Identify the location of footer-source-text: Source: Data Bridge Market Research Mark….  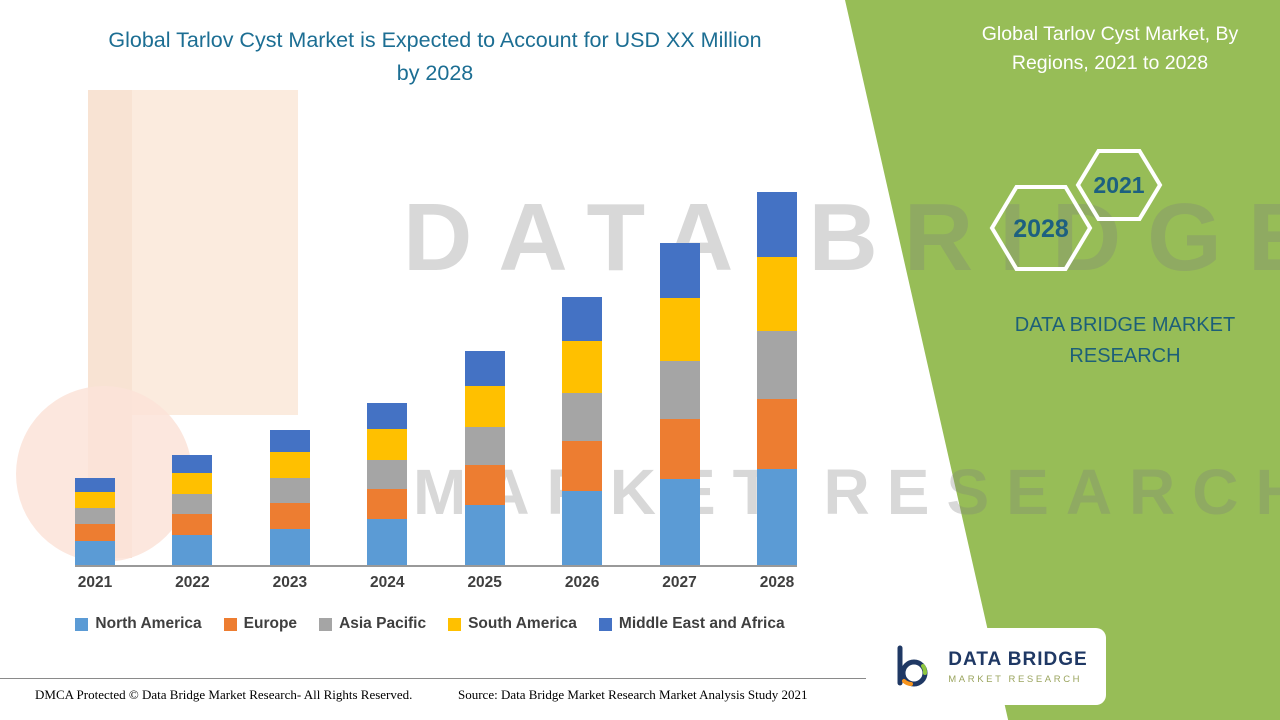
(633, 694).